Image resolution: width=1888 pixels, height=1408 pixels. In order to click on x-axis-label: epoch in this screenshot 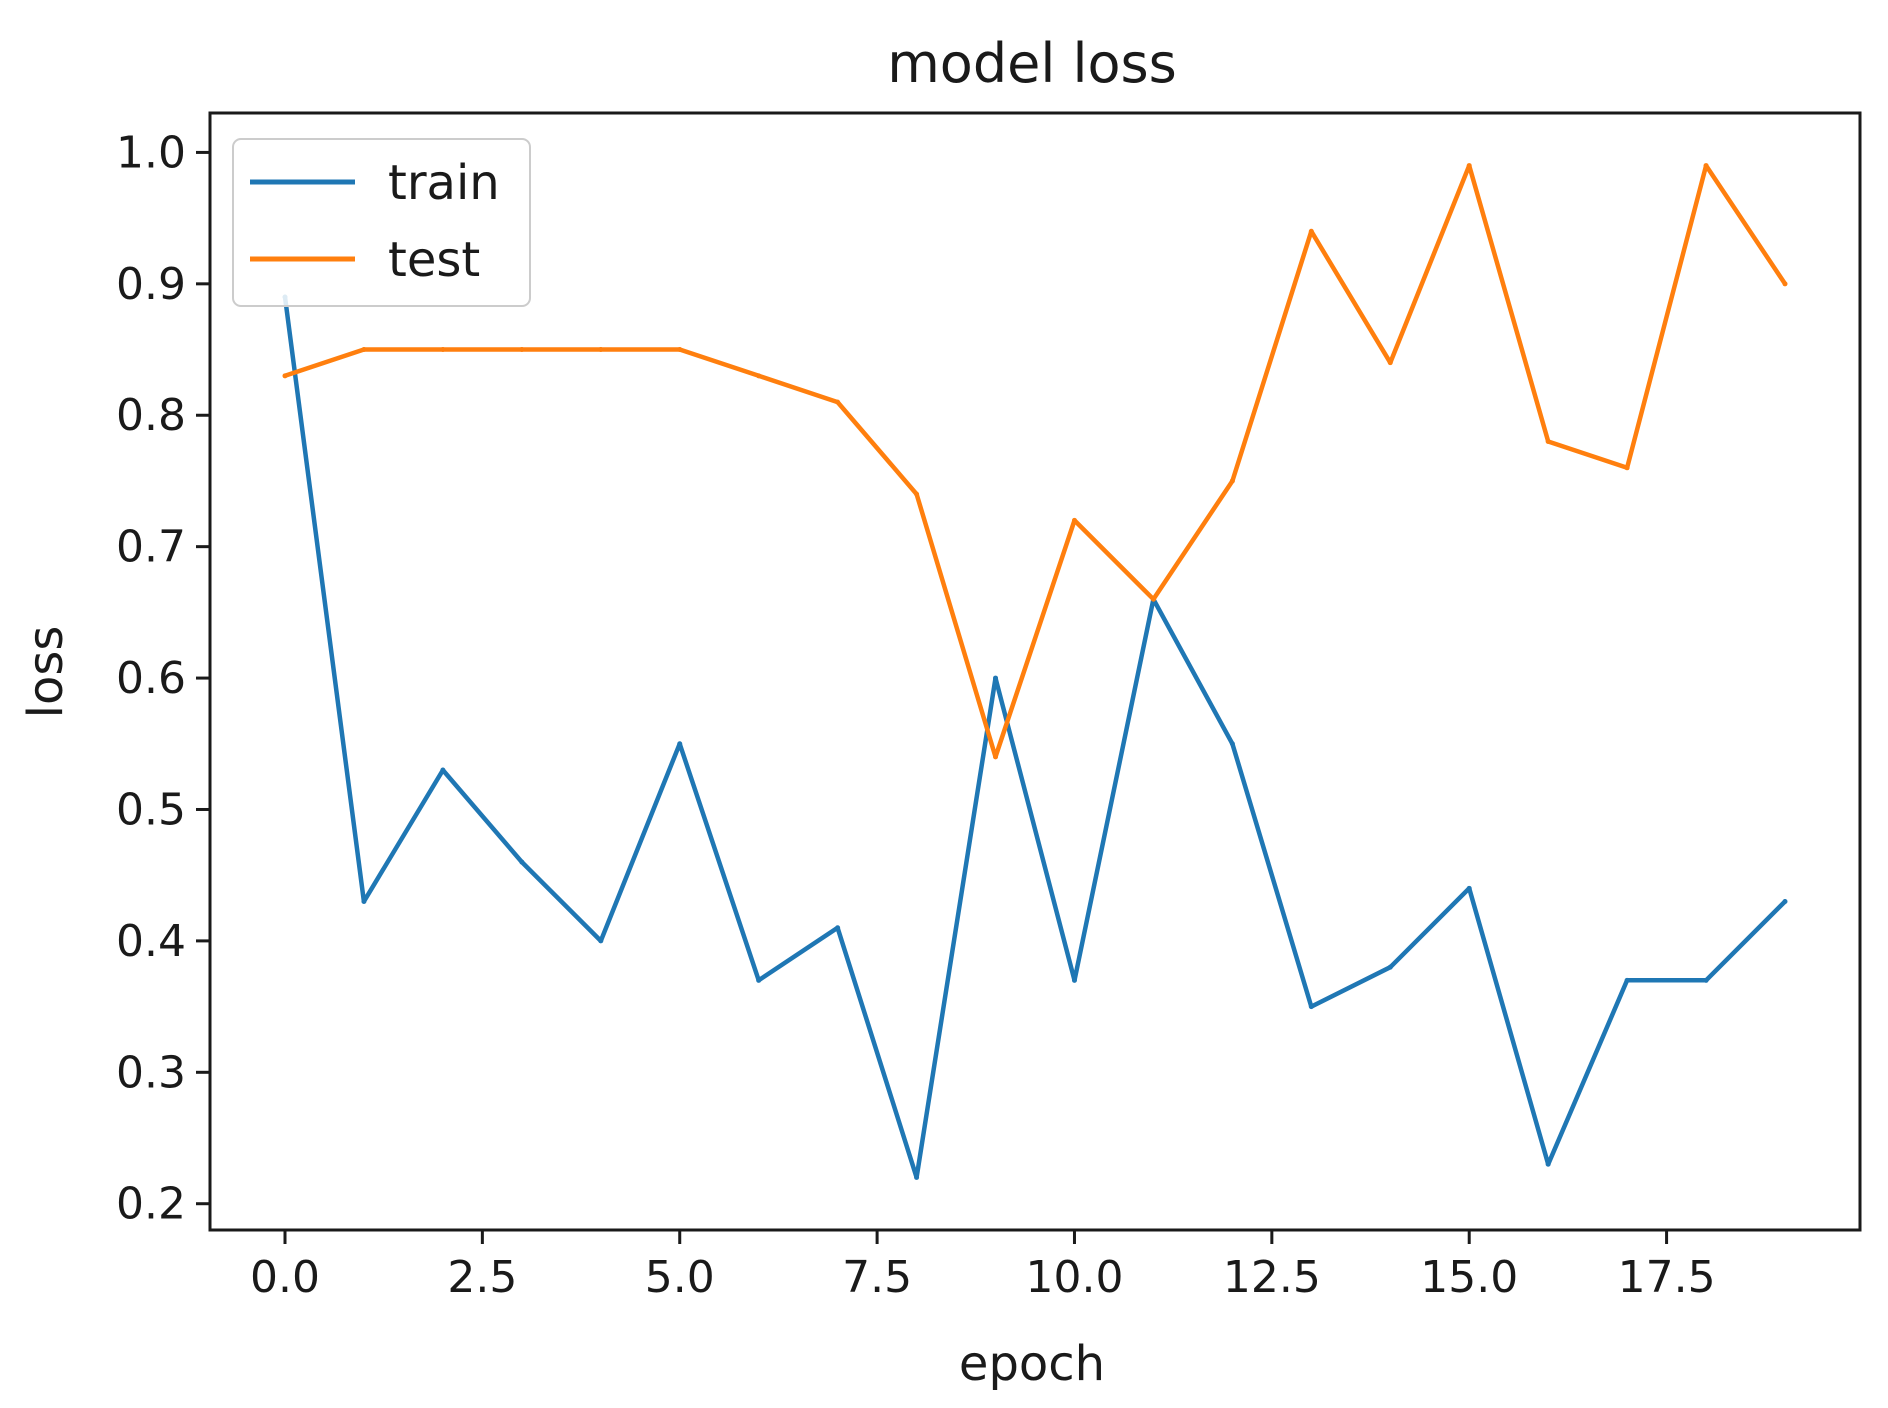, I will do `click(1032, 1364)`.